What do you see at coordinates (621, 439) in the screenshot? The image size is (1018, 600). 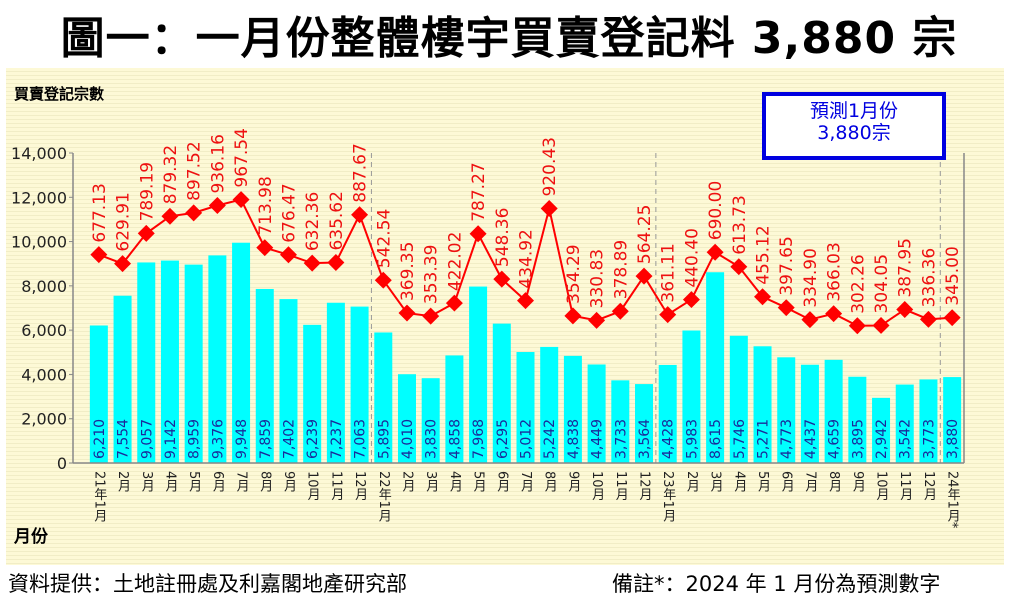 I see `bar-label: 3,733` at bounding box center [621, 439].